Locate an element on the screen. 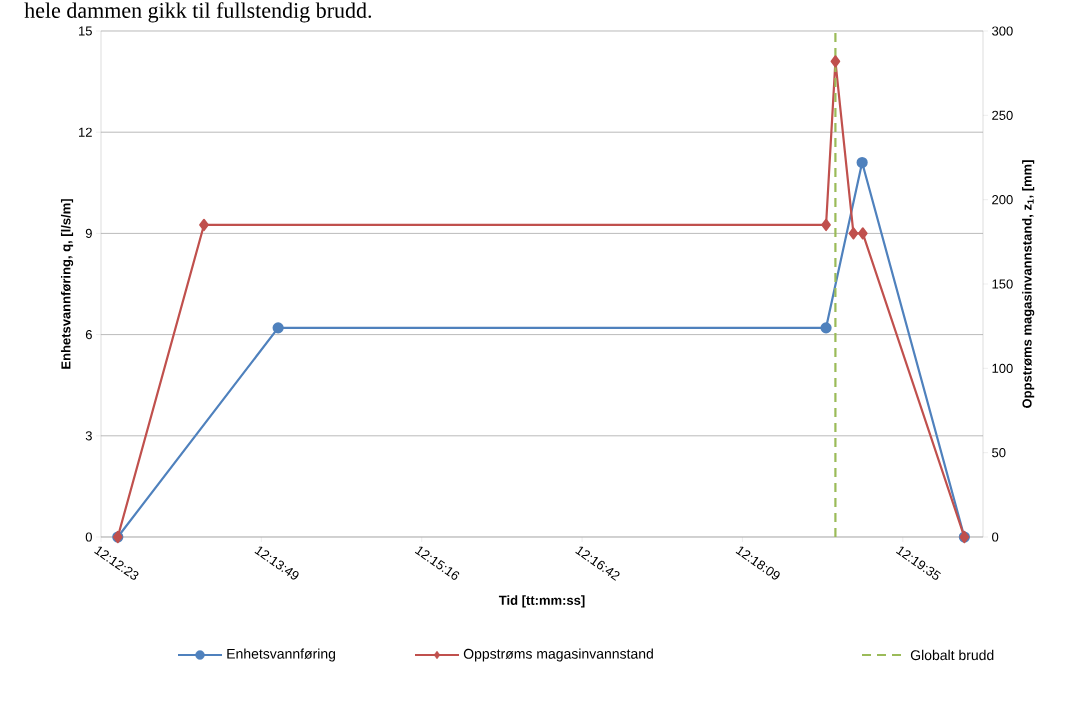 The image size is (1076, 705). text: hele dammen gikk til fullstendig brudd. is located at coordinates (198, 12).